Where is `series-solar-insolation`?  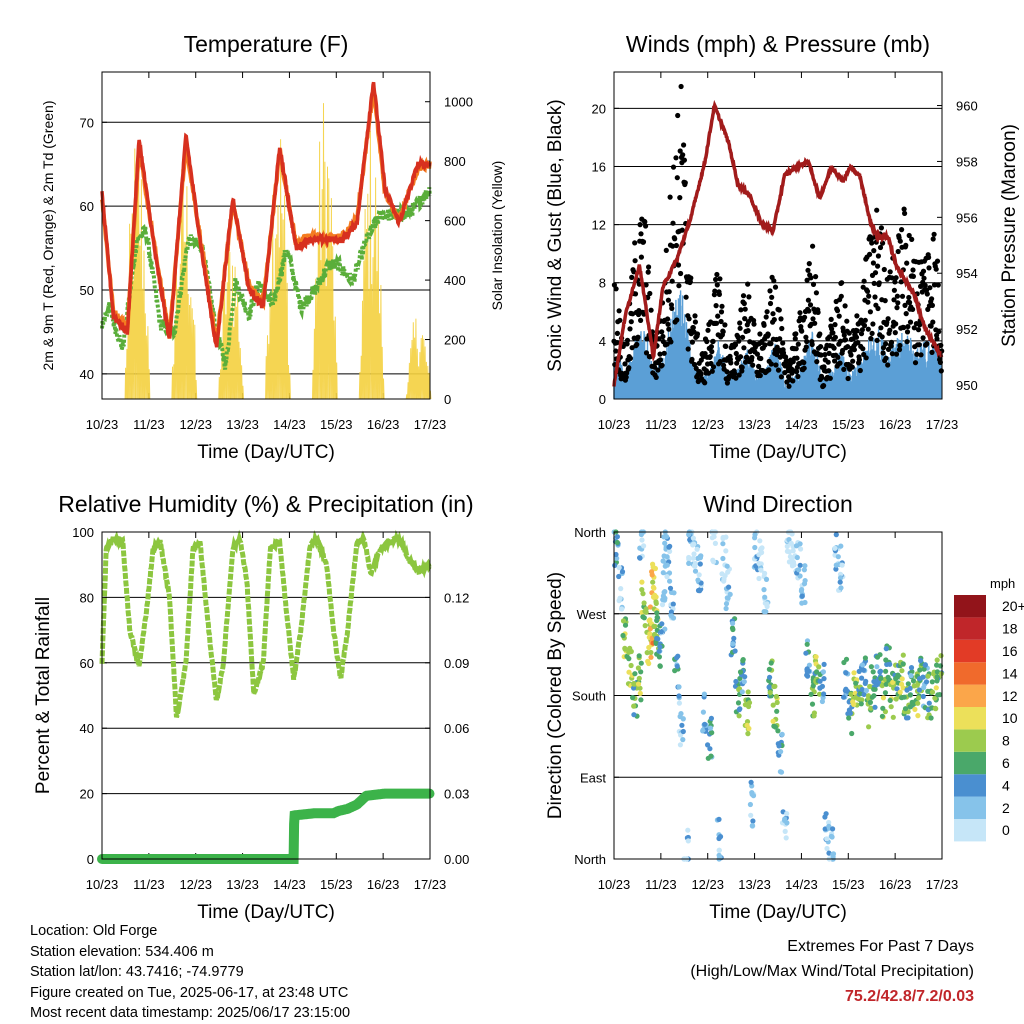 series-solar-insolation is located at coordinates (278, 251).